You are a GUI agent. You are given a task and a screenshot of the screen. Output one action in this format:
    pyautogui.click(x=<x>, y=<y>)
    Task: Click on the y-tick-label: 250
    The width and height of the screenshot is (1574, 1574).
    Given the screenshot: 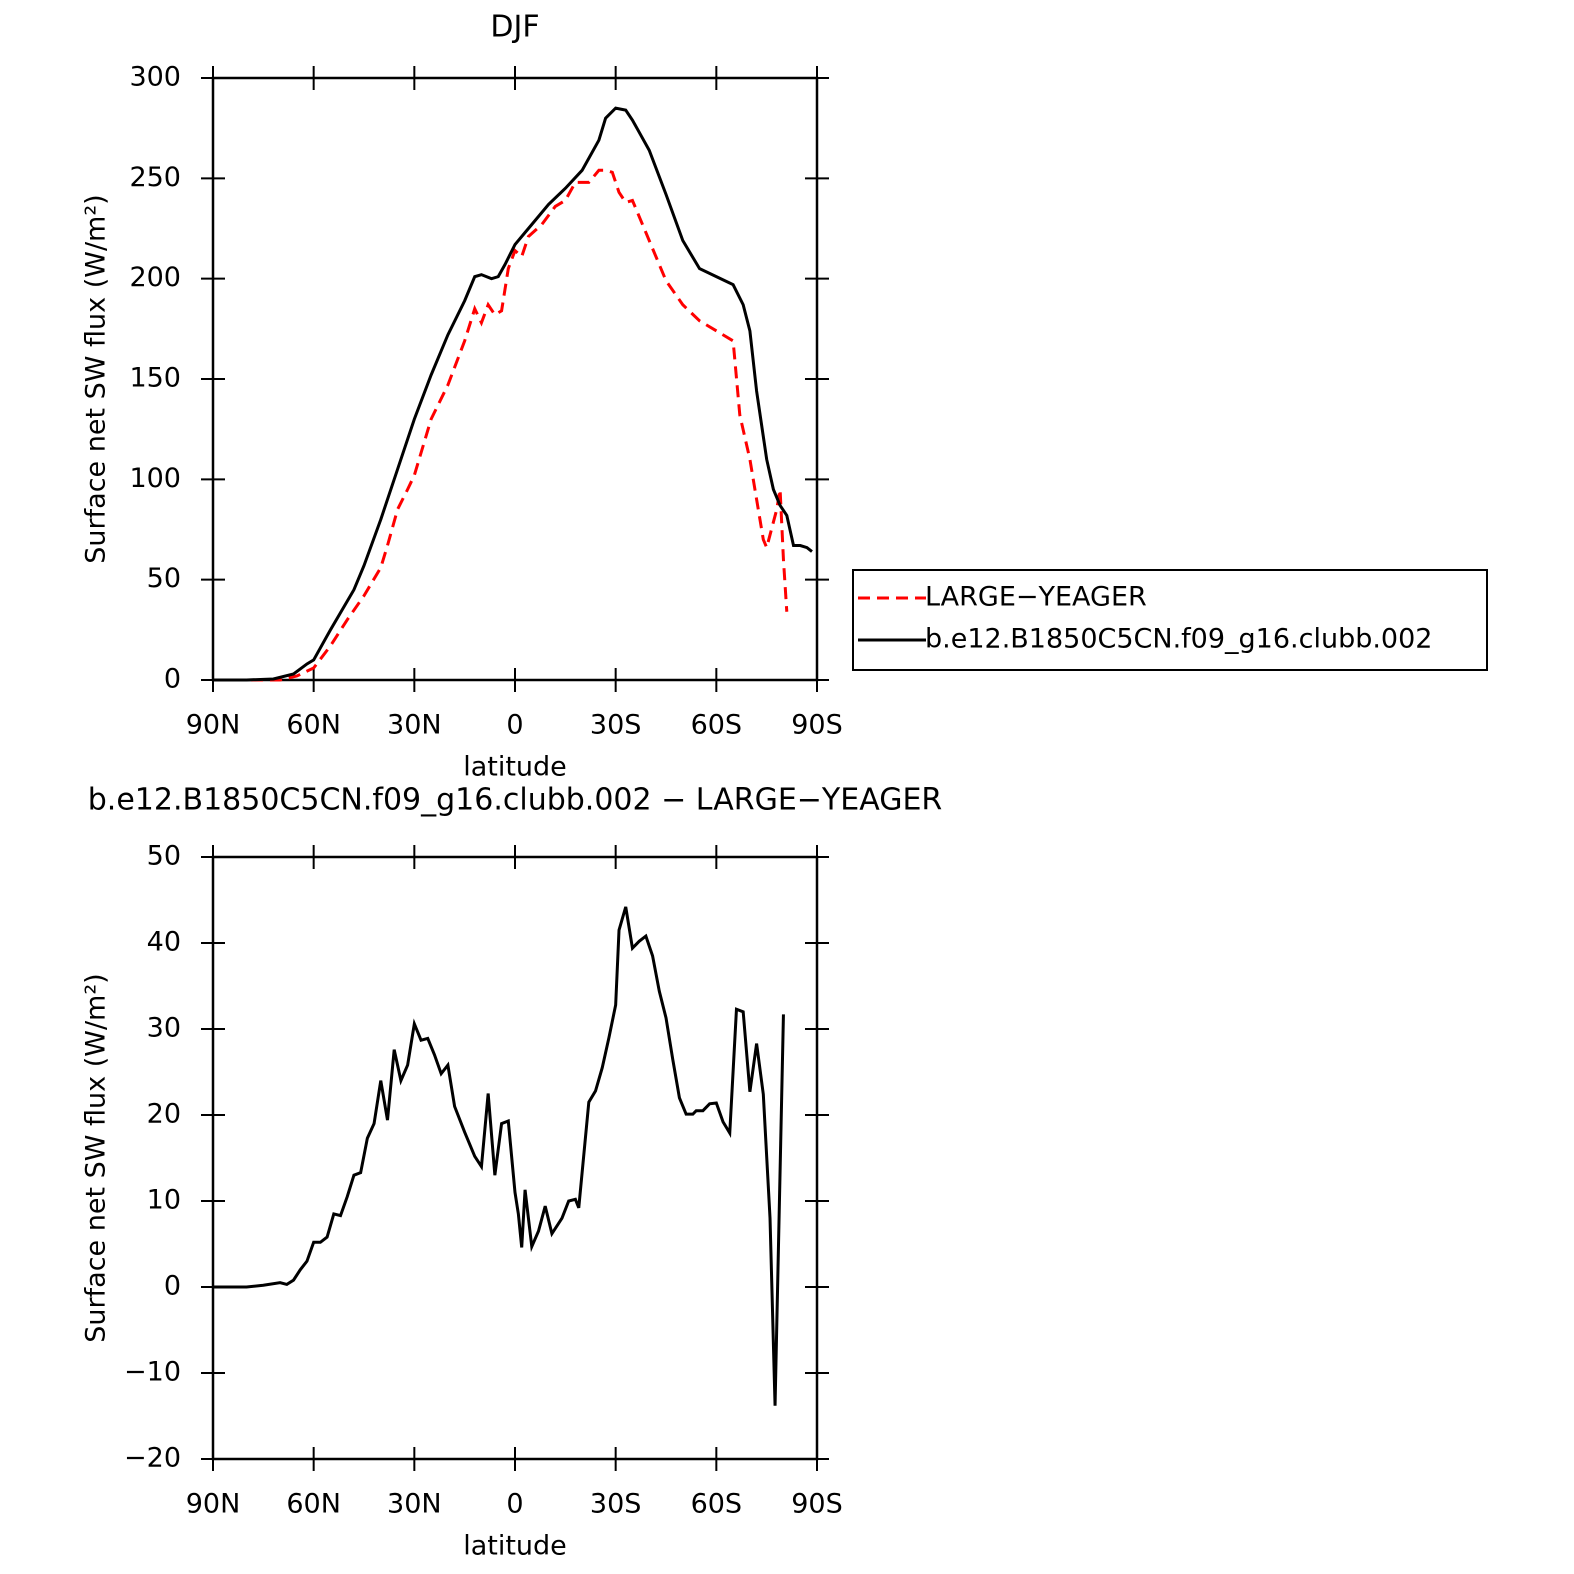 What is the action you would take?
    pyautogui.click(x=155, y=177)
    